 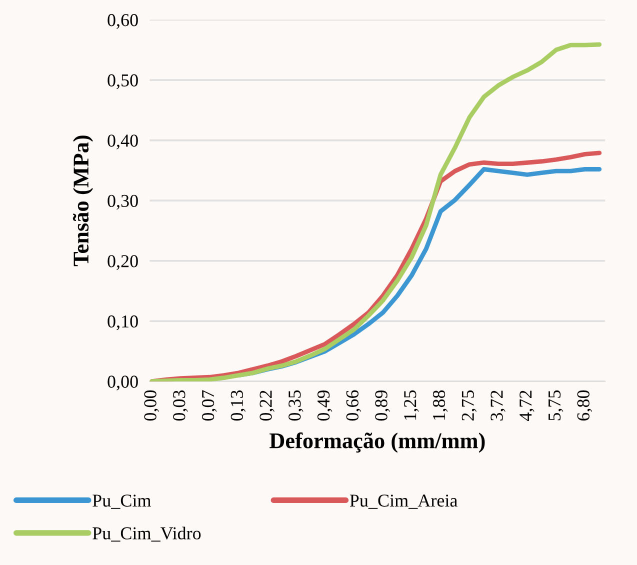 I want to click on y-tick-label: 0,00, so click(x=123, y=383).